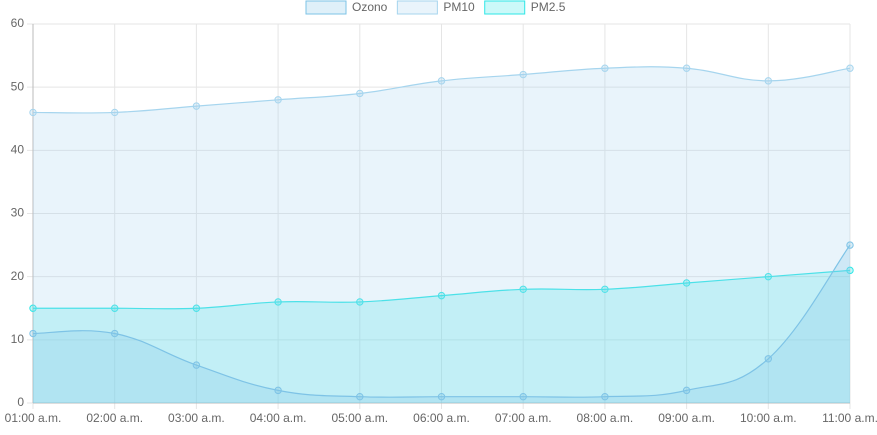 The image size is (877, 435). What do you see at coordinates (20, 402) in the screenshot?
I see `y-tick-label: 0` at bounding box center [20, 402].